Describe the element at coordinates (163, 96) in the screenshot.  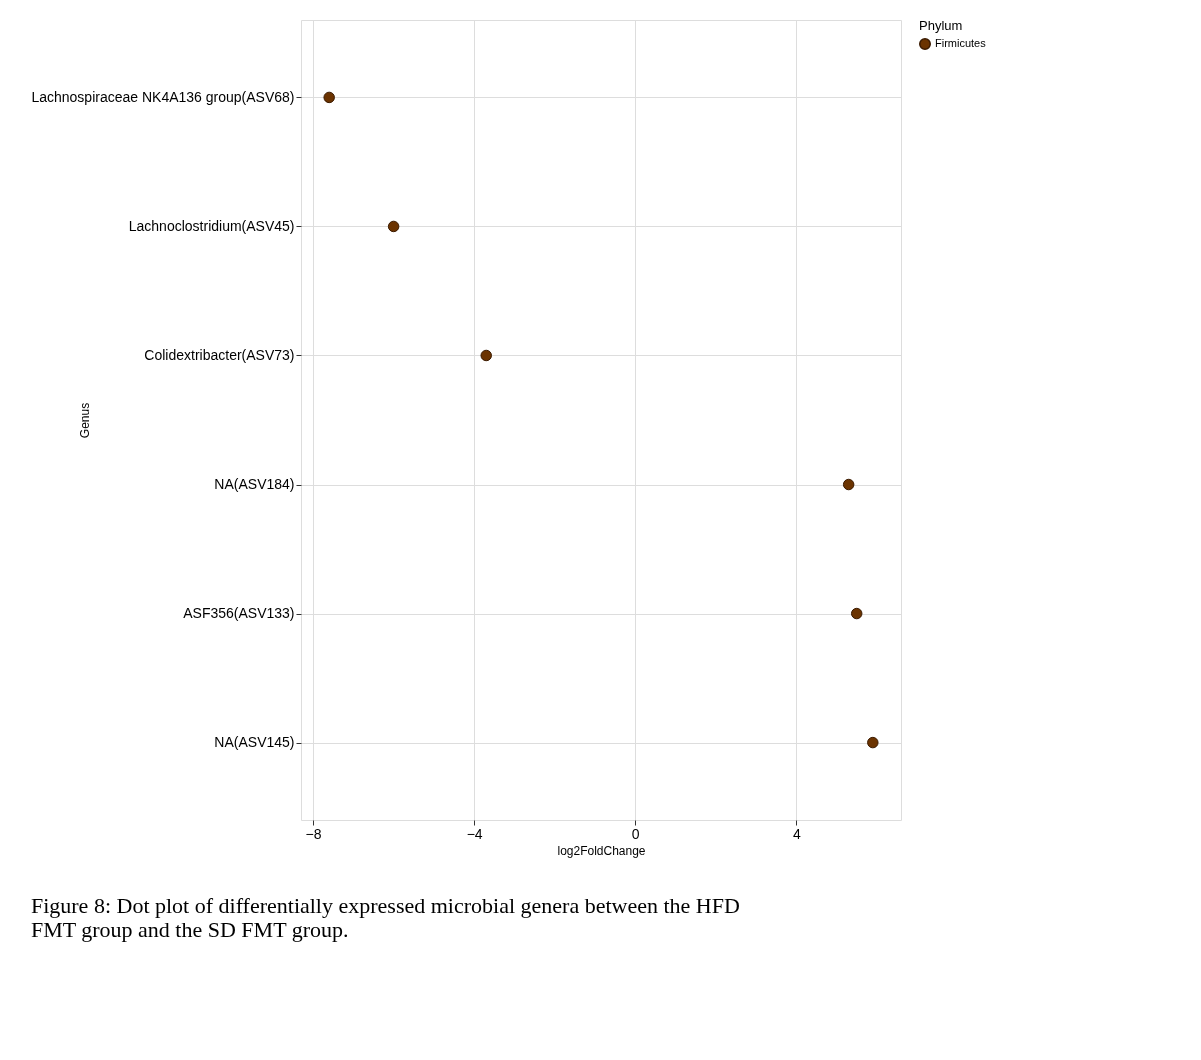
I see `y-tick-label: Lachnospiraceae NK4A136 group(ASV68)` at that location.